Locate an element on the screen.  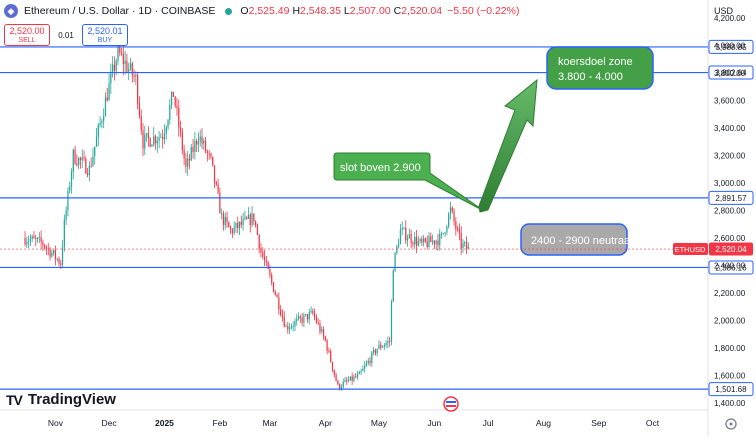
ethereum-icon: ◆ is located at coordinates (11, 11).